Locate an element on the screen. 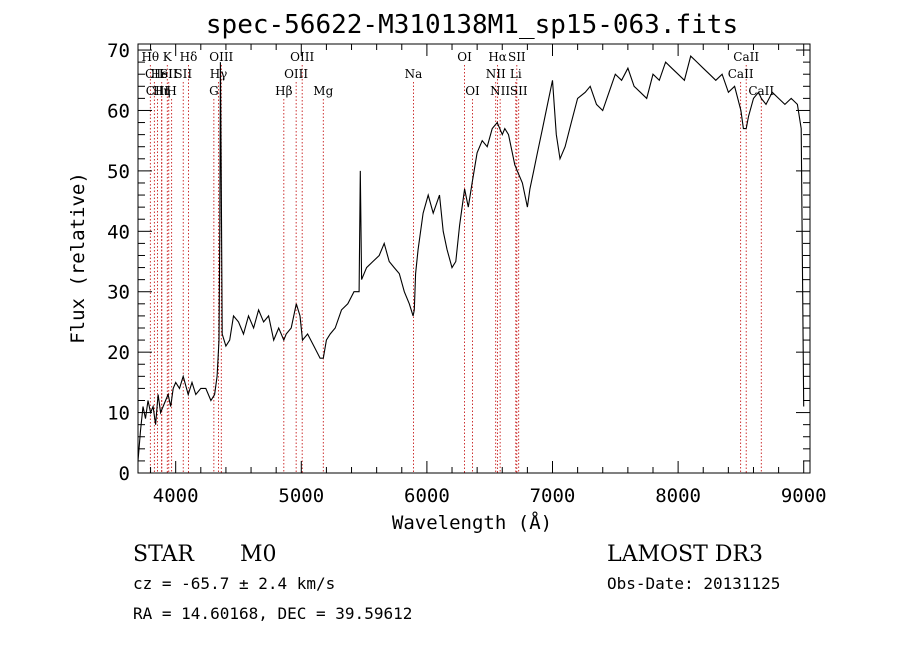 This screenshot has width=900, height=649. x-tick-label: 9000 is located at coordinates (804, 496).